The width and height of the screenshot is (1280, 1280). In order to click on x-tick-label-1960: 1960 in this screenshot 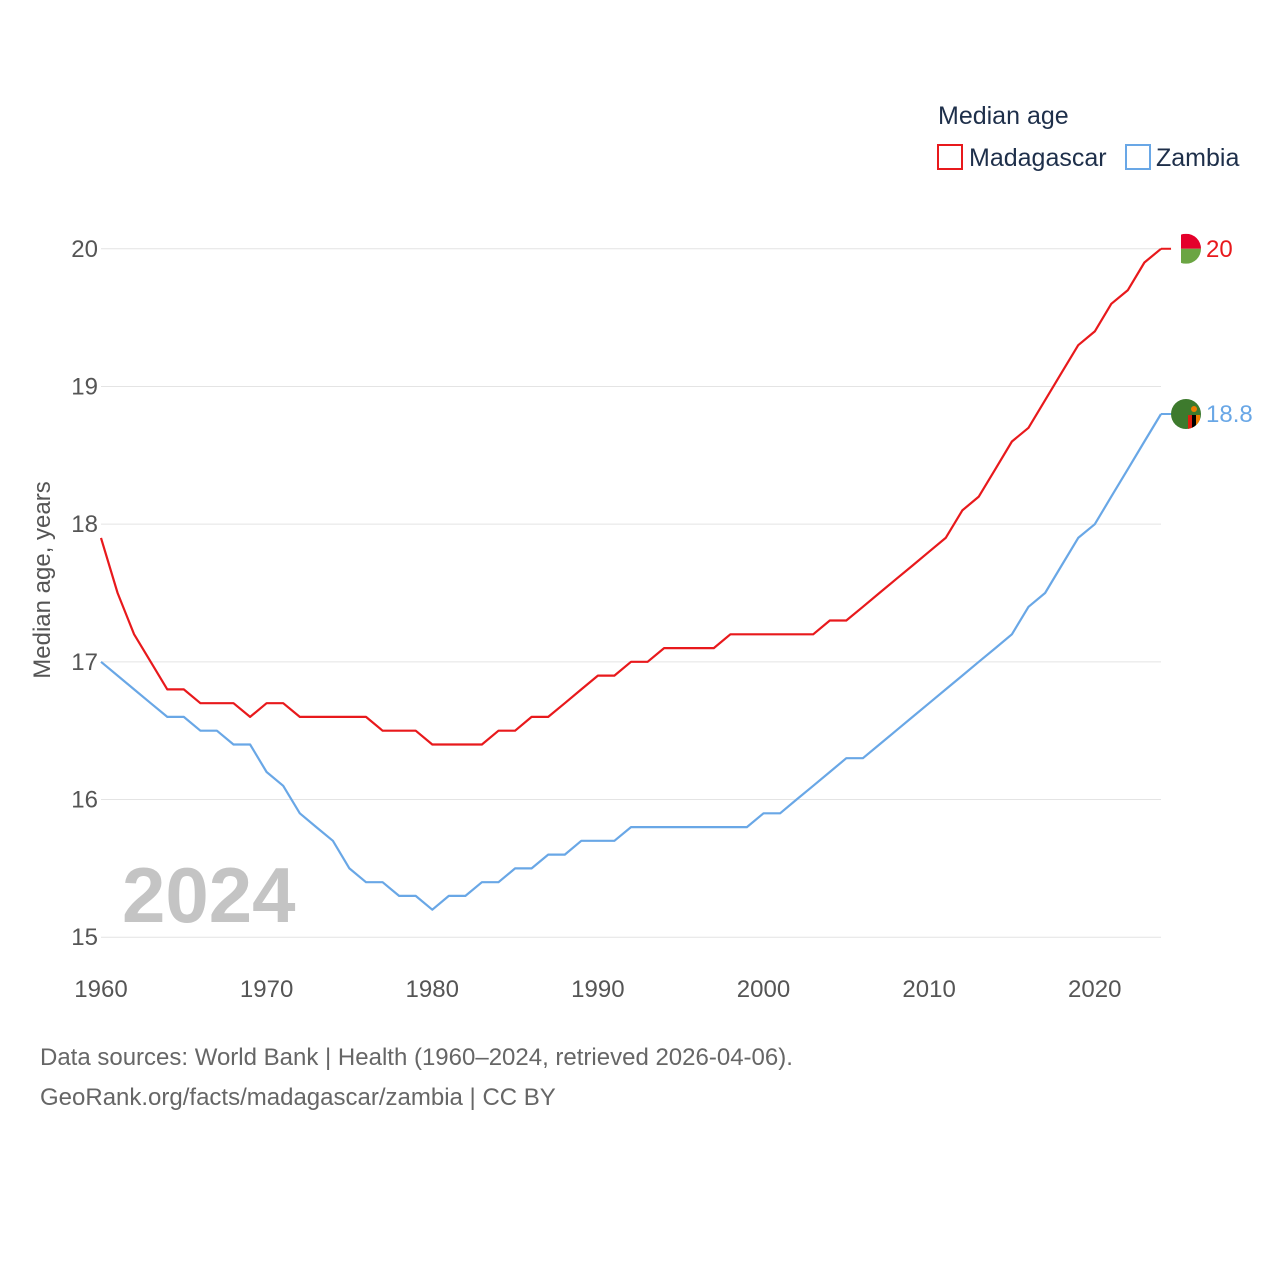, I will do `click(100, 989)`.